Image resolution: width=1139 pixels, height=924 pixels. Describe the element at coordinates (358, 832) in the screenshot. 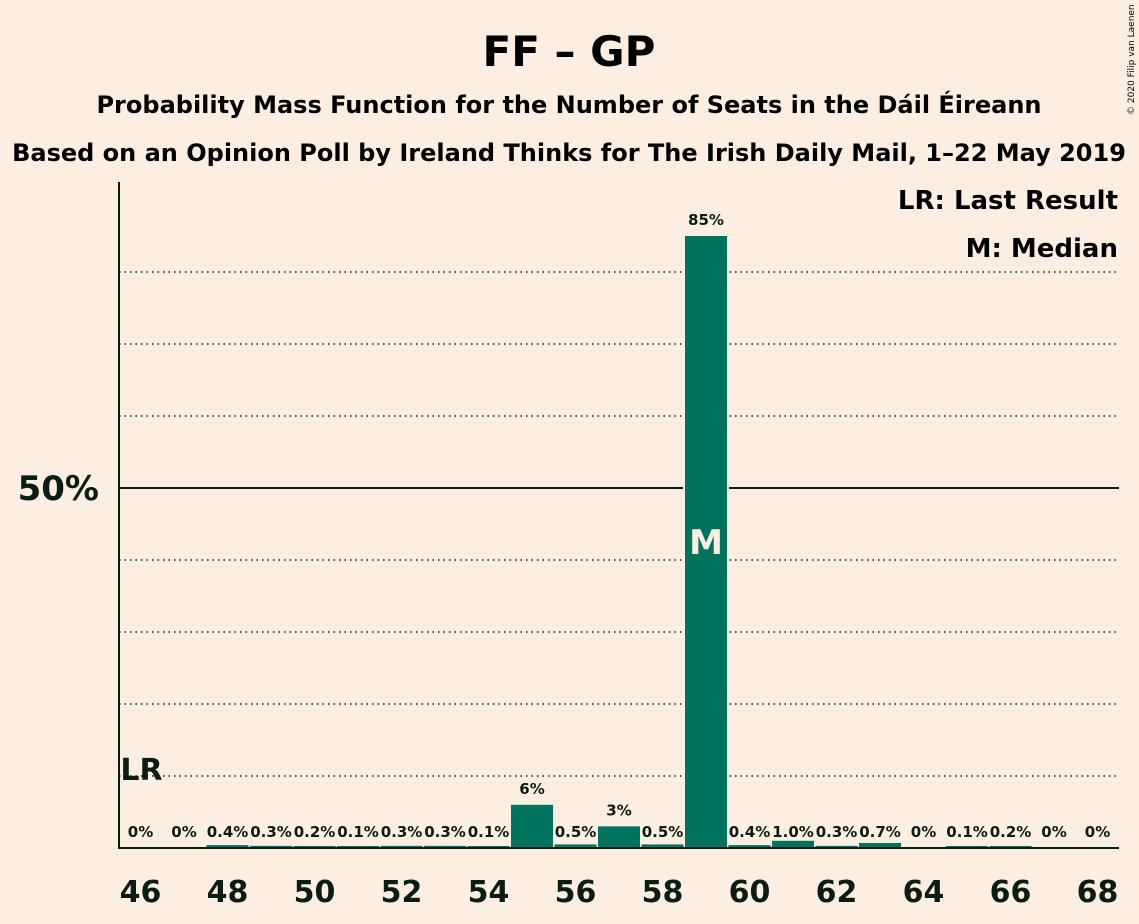

I see `value-label-51: 0.1%` at that location.